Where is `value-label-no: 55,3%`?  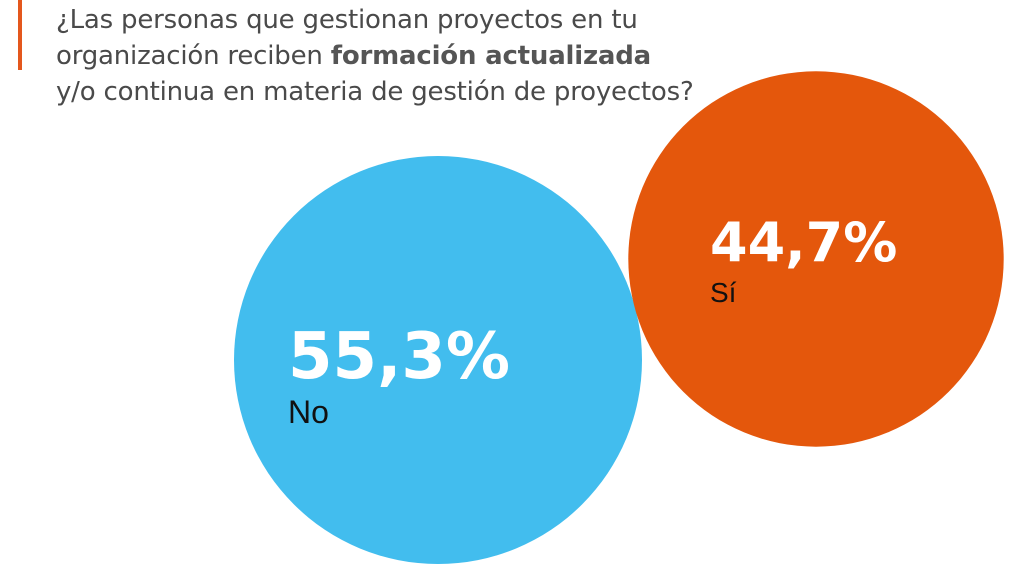 value-label-no: 55,3% is located at coordinates (399, 357).